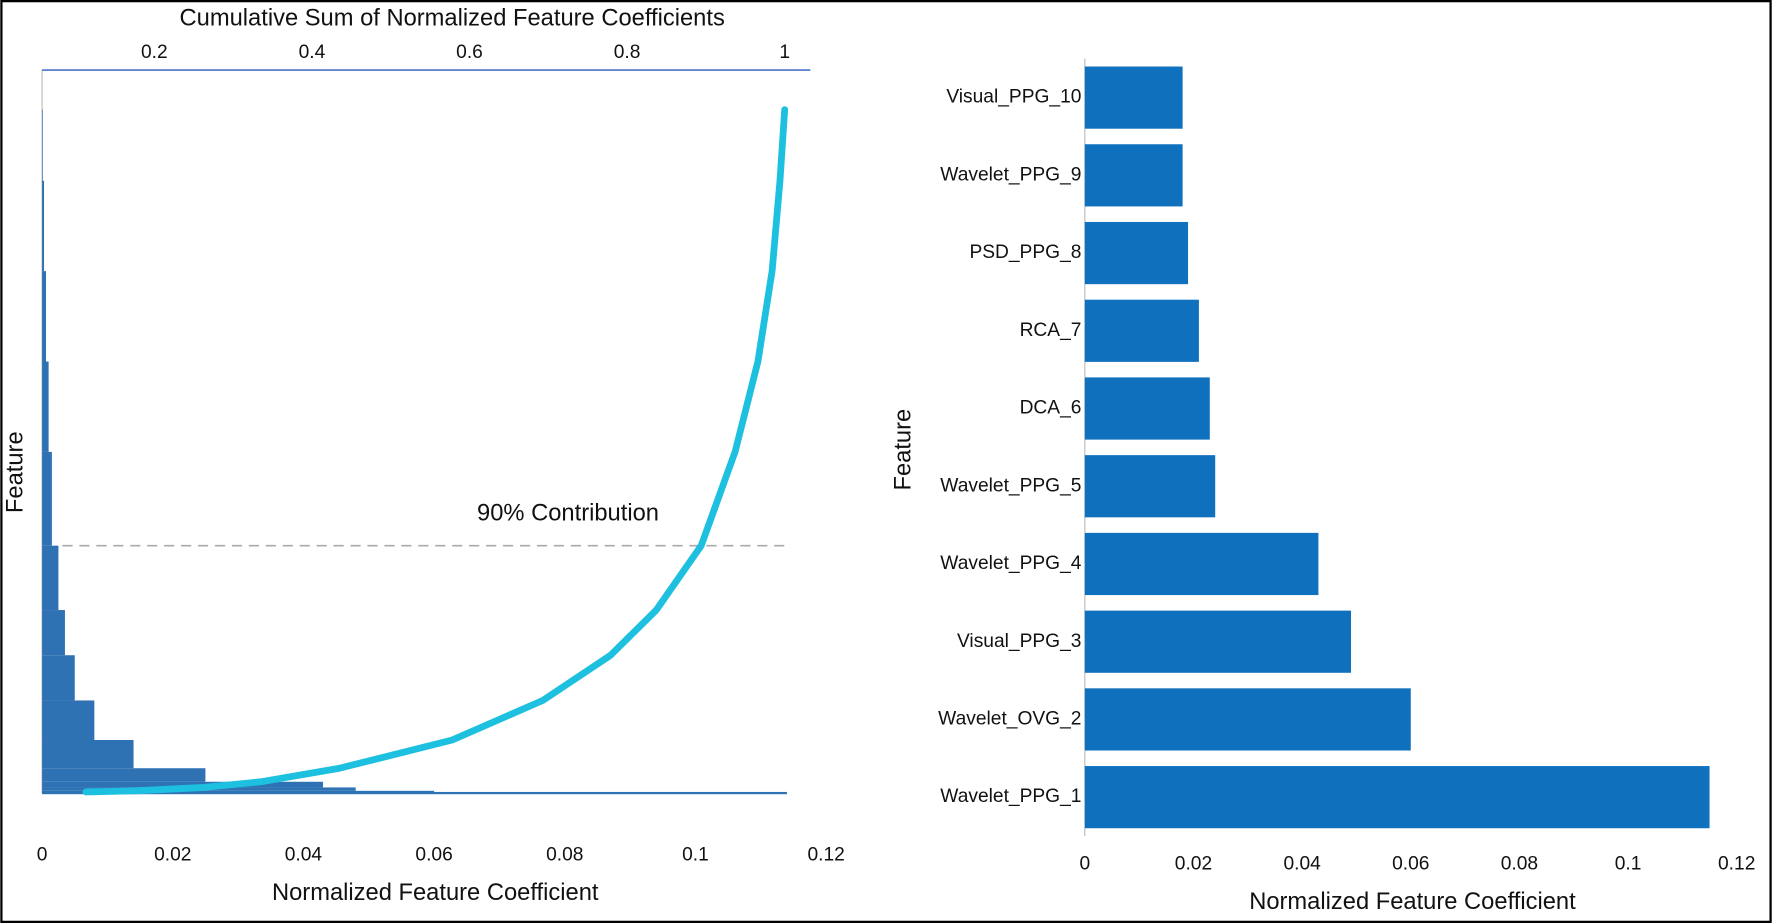 This screenshot has height=923, width=1772. Describe the element at coordinates (1051, 330) in the screenshot. I see `y-tick-label: RCA_7` at that location.